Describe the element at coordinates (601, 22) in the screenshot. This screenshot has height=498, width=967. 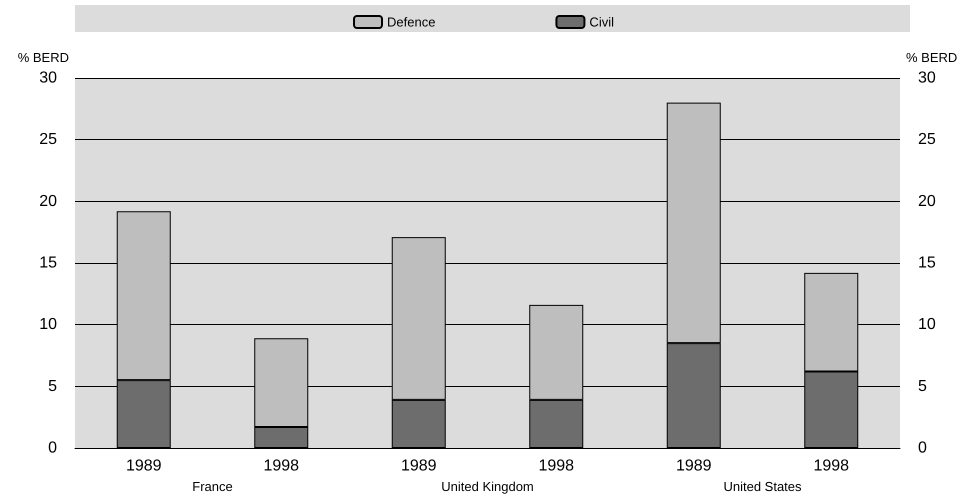
I see `legend-label: Civil` at that location.